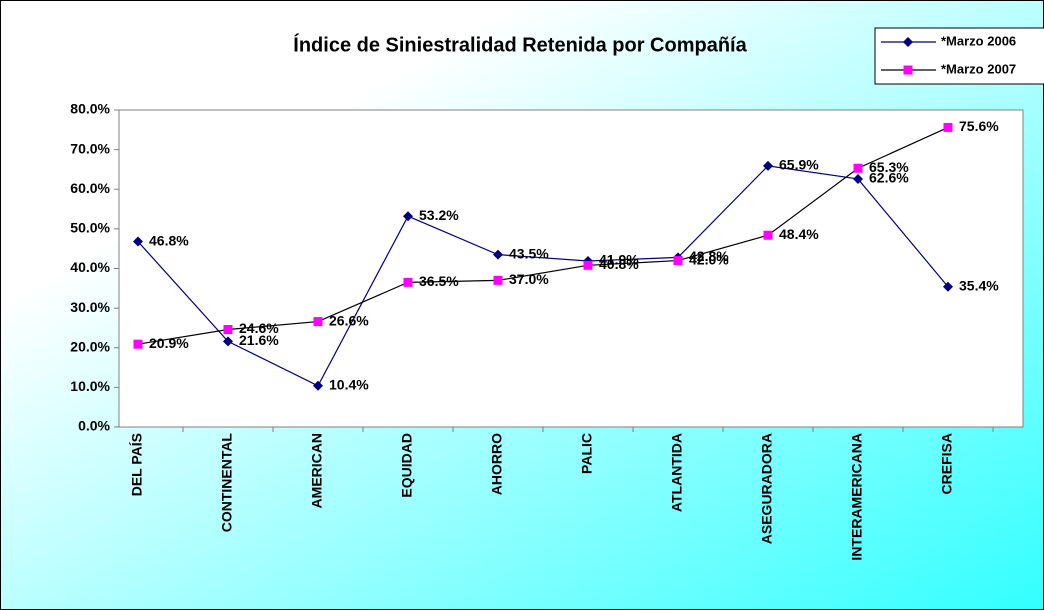  What do you see at coordinates (497, 464) in the screenshot?
I see `x-tick-label: AHORRO` at bounding box center [497, 464].